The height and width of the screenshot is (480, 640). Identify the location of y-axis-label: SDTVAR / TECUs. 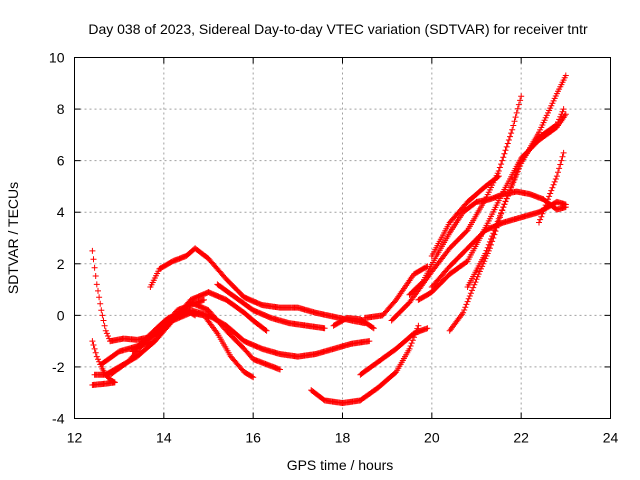
(13, 238).